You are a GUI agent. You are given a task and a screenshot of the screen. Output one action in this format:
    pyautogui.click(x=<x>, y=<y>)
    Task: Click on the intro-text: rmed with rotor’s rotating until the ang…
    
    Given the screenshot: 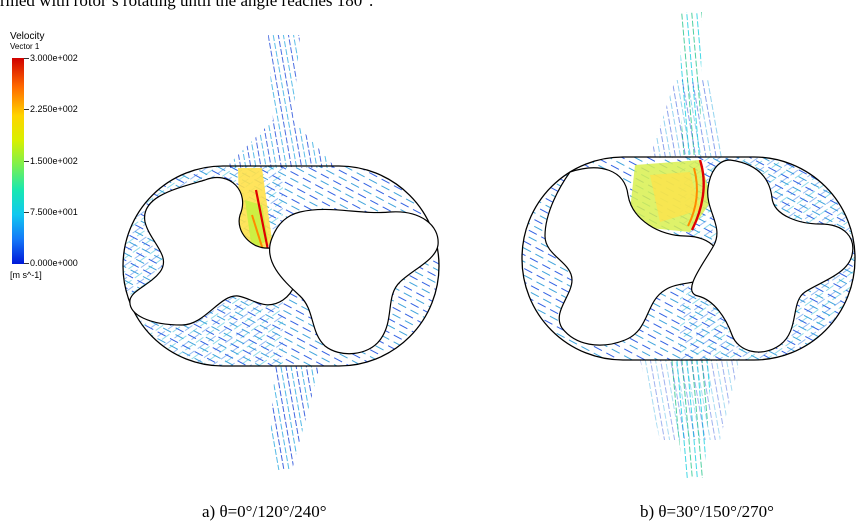 What is the action you would take?
    pyautogui.click(x=187, y=5)
    